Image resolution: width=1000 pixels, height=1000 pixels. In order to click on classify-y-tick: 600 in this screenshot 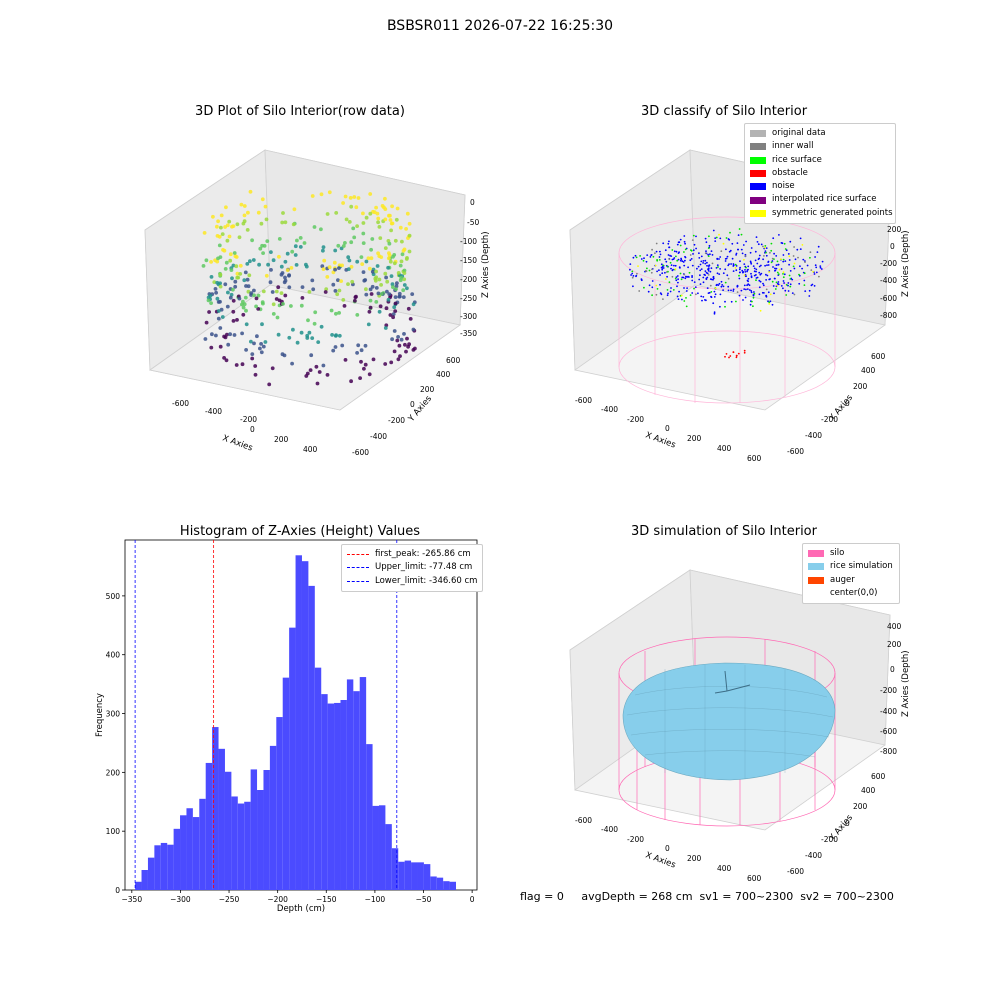, I will do `click(878, 356)`.